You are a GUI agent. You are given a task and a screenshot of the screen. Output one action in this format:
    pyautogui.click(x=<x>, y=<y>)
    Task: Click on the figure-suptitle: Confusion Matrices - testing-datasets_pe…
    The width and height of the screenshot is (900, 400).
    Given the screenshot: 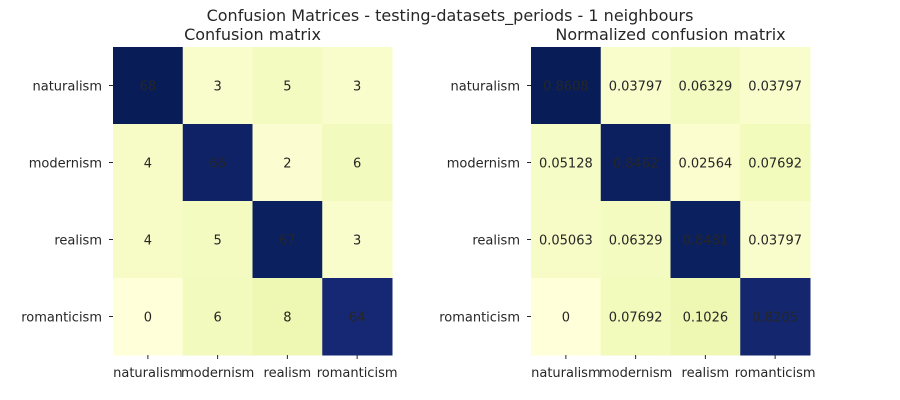 What is the action you would take?
    pyautogui.click(x=450, y=16)
    